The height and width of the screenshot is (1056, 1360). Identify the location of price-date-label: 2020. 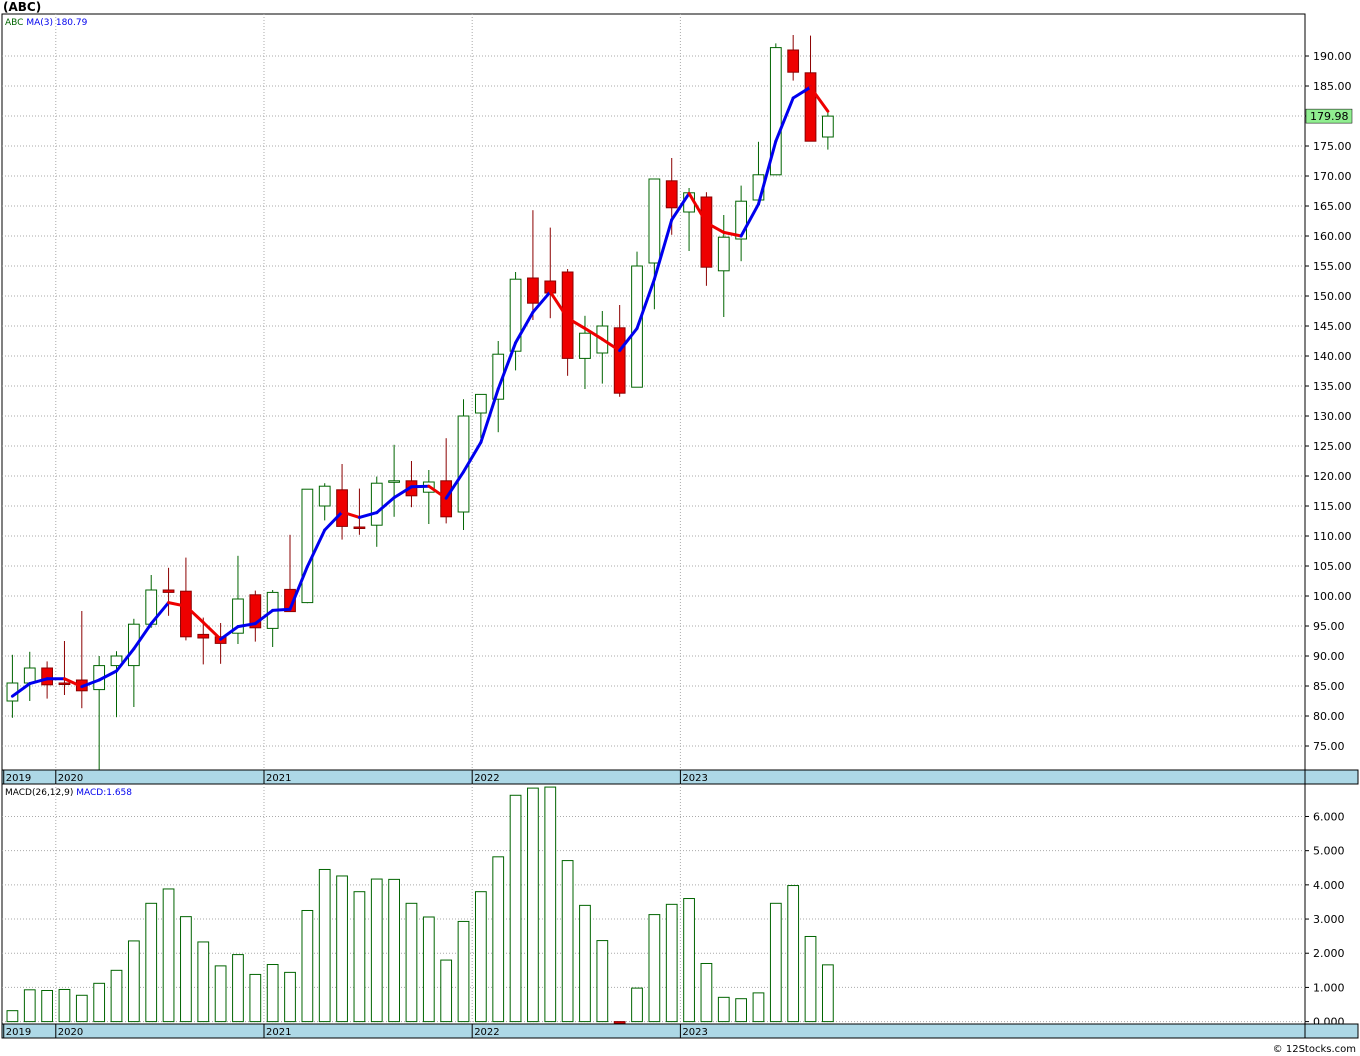
(70, 778).